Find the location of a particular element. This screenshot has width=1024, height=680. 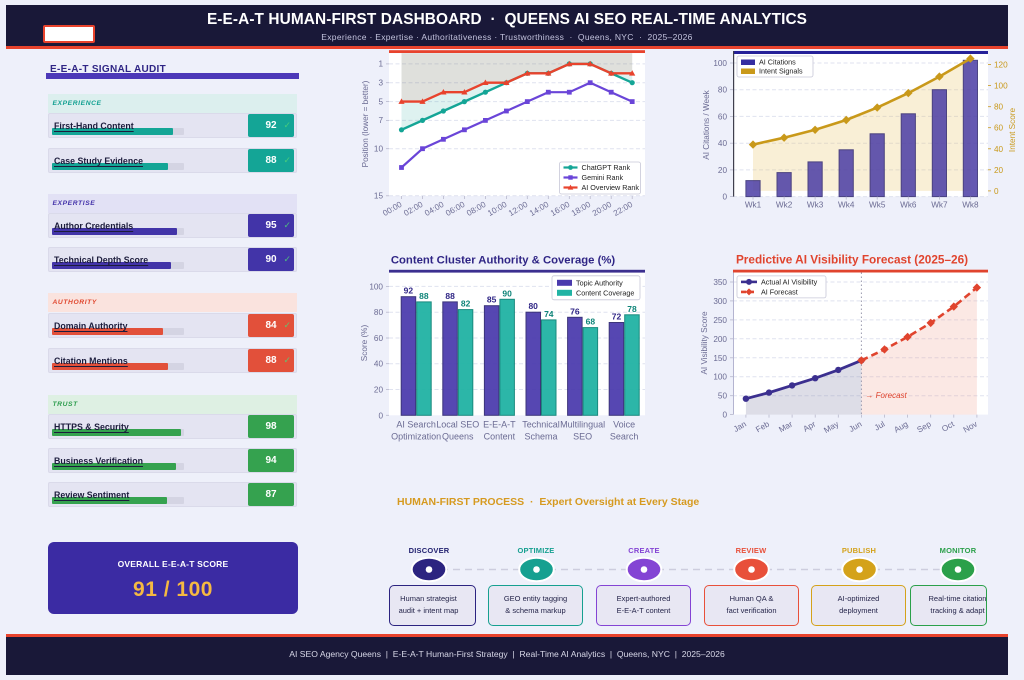

svg-text: 120 is located at coordinates (1001, 65).